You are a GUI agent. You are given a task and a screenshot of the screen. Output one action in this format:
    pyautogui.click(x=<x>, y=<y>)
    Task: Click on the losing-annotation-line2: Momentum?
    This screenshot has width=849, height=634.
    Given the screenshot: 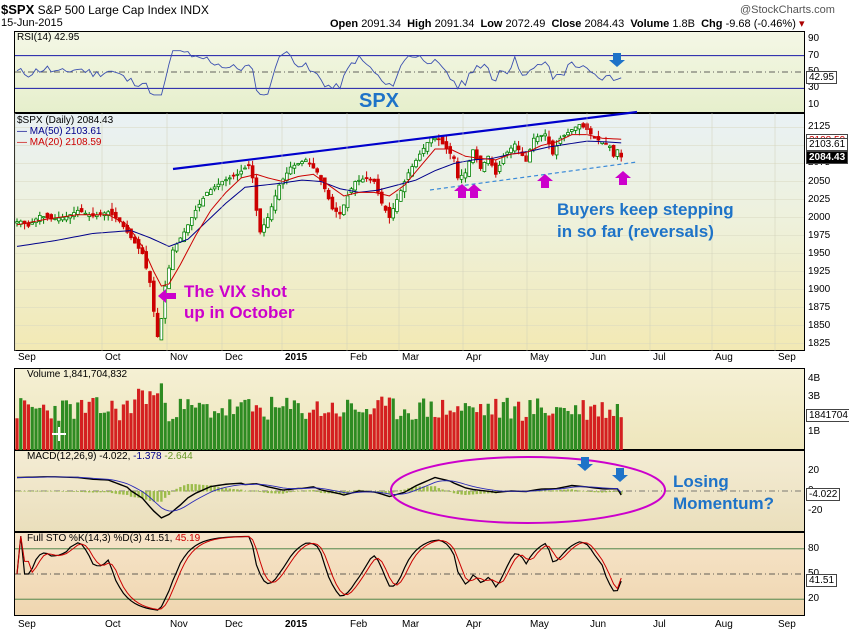 What is the action you would take?
    pyautogui.click(x=724, y=503)
    